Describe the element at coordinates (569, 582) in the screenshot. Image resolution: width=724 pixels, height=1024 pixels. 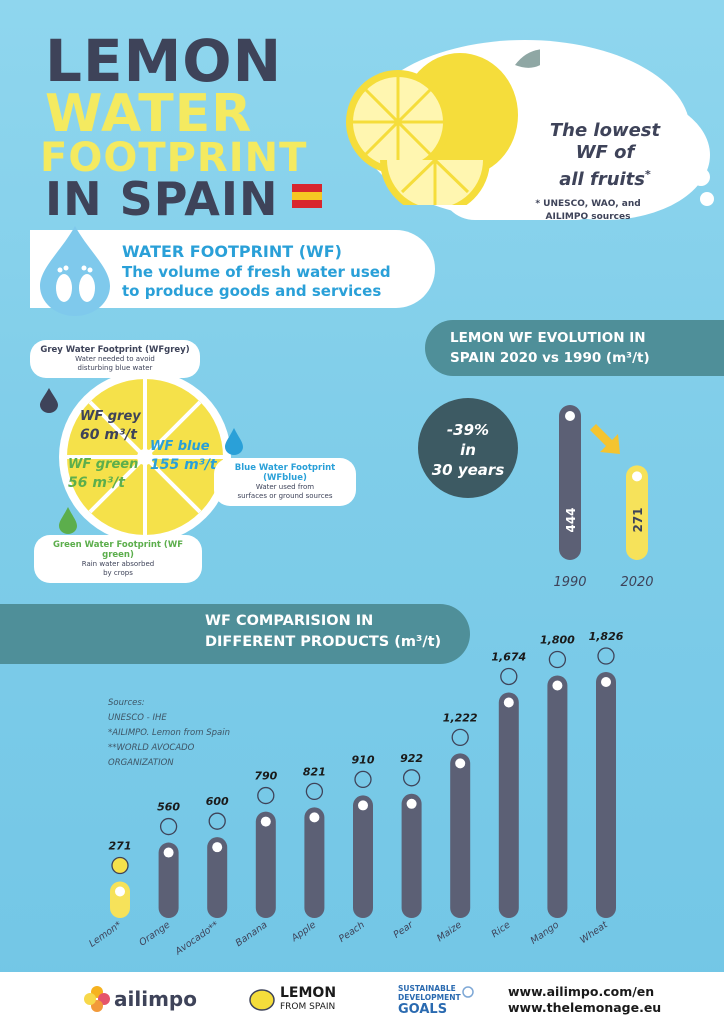
I see `evolution-category-label: 1990` at that location.